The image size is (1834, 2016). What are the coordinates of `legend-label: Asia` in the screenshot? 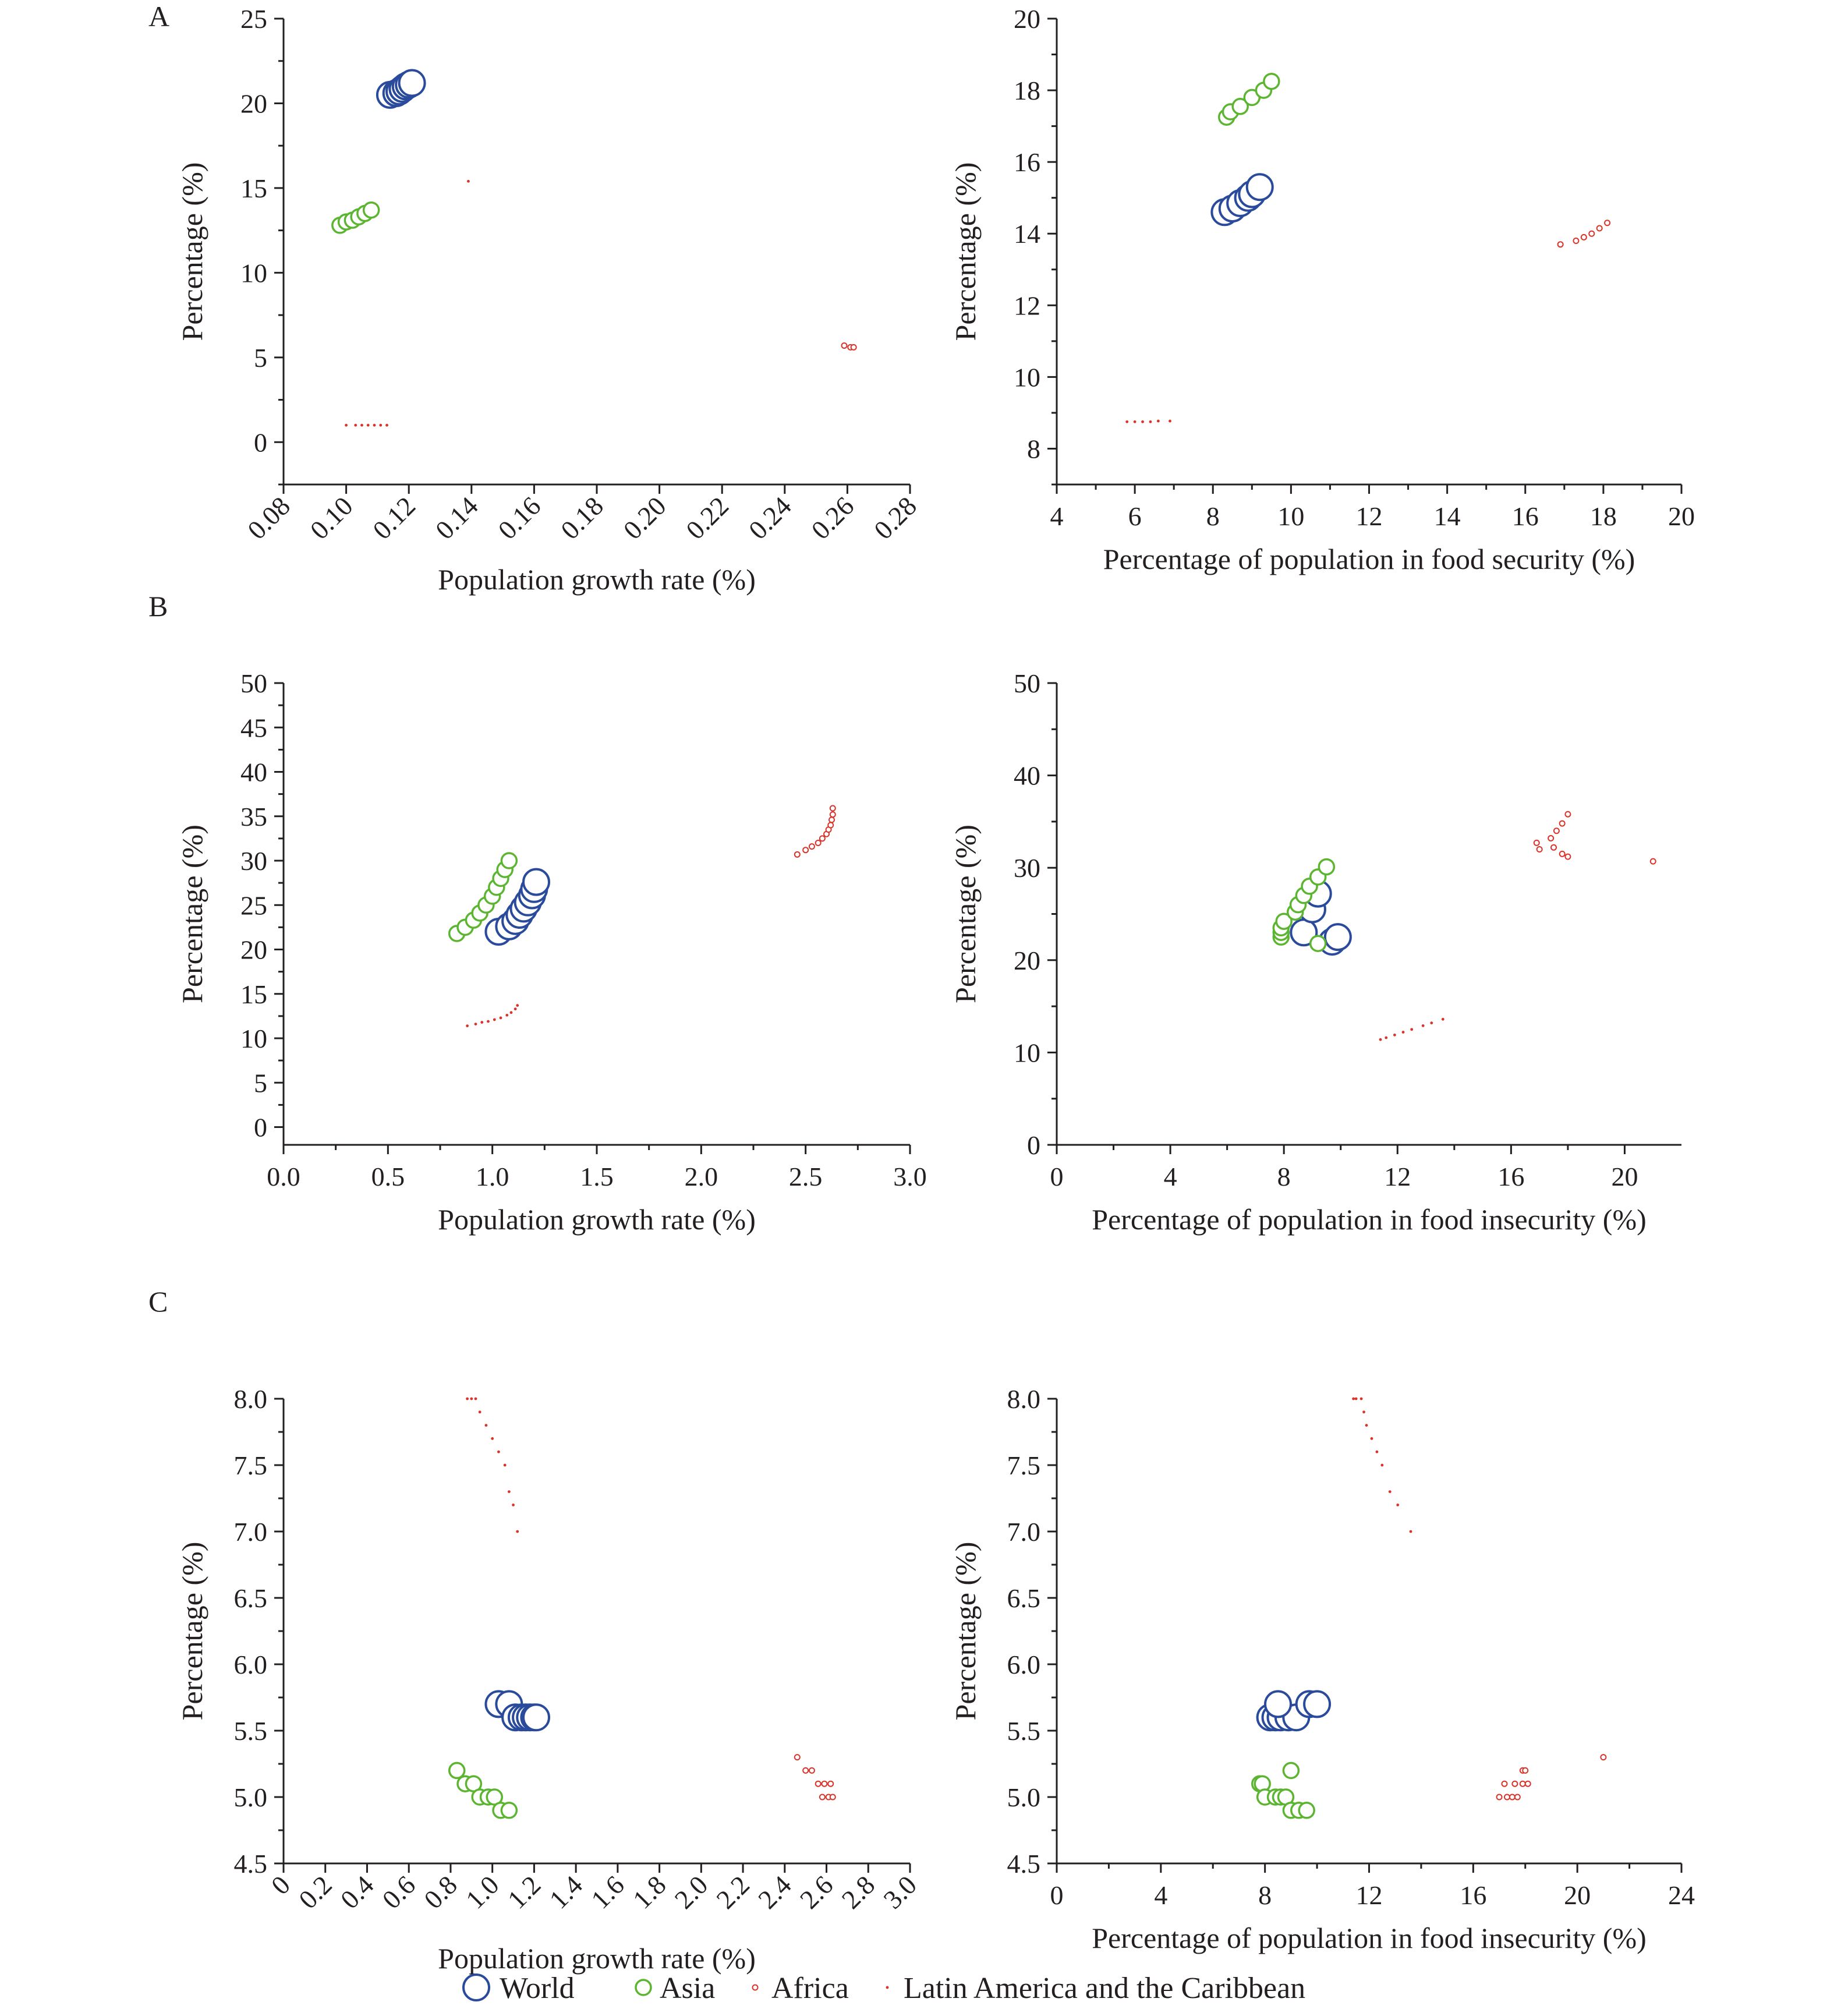 It's located at (687, 1988).